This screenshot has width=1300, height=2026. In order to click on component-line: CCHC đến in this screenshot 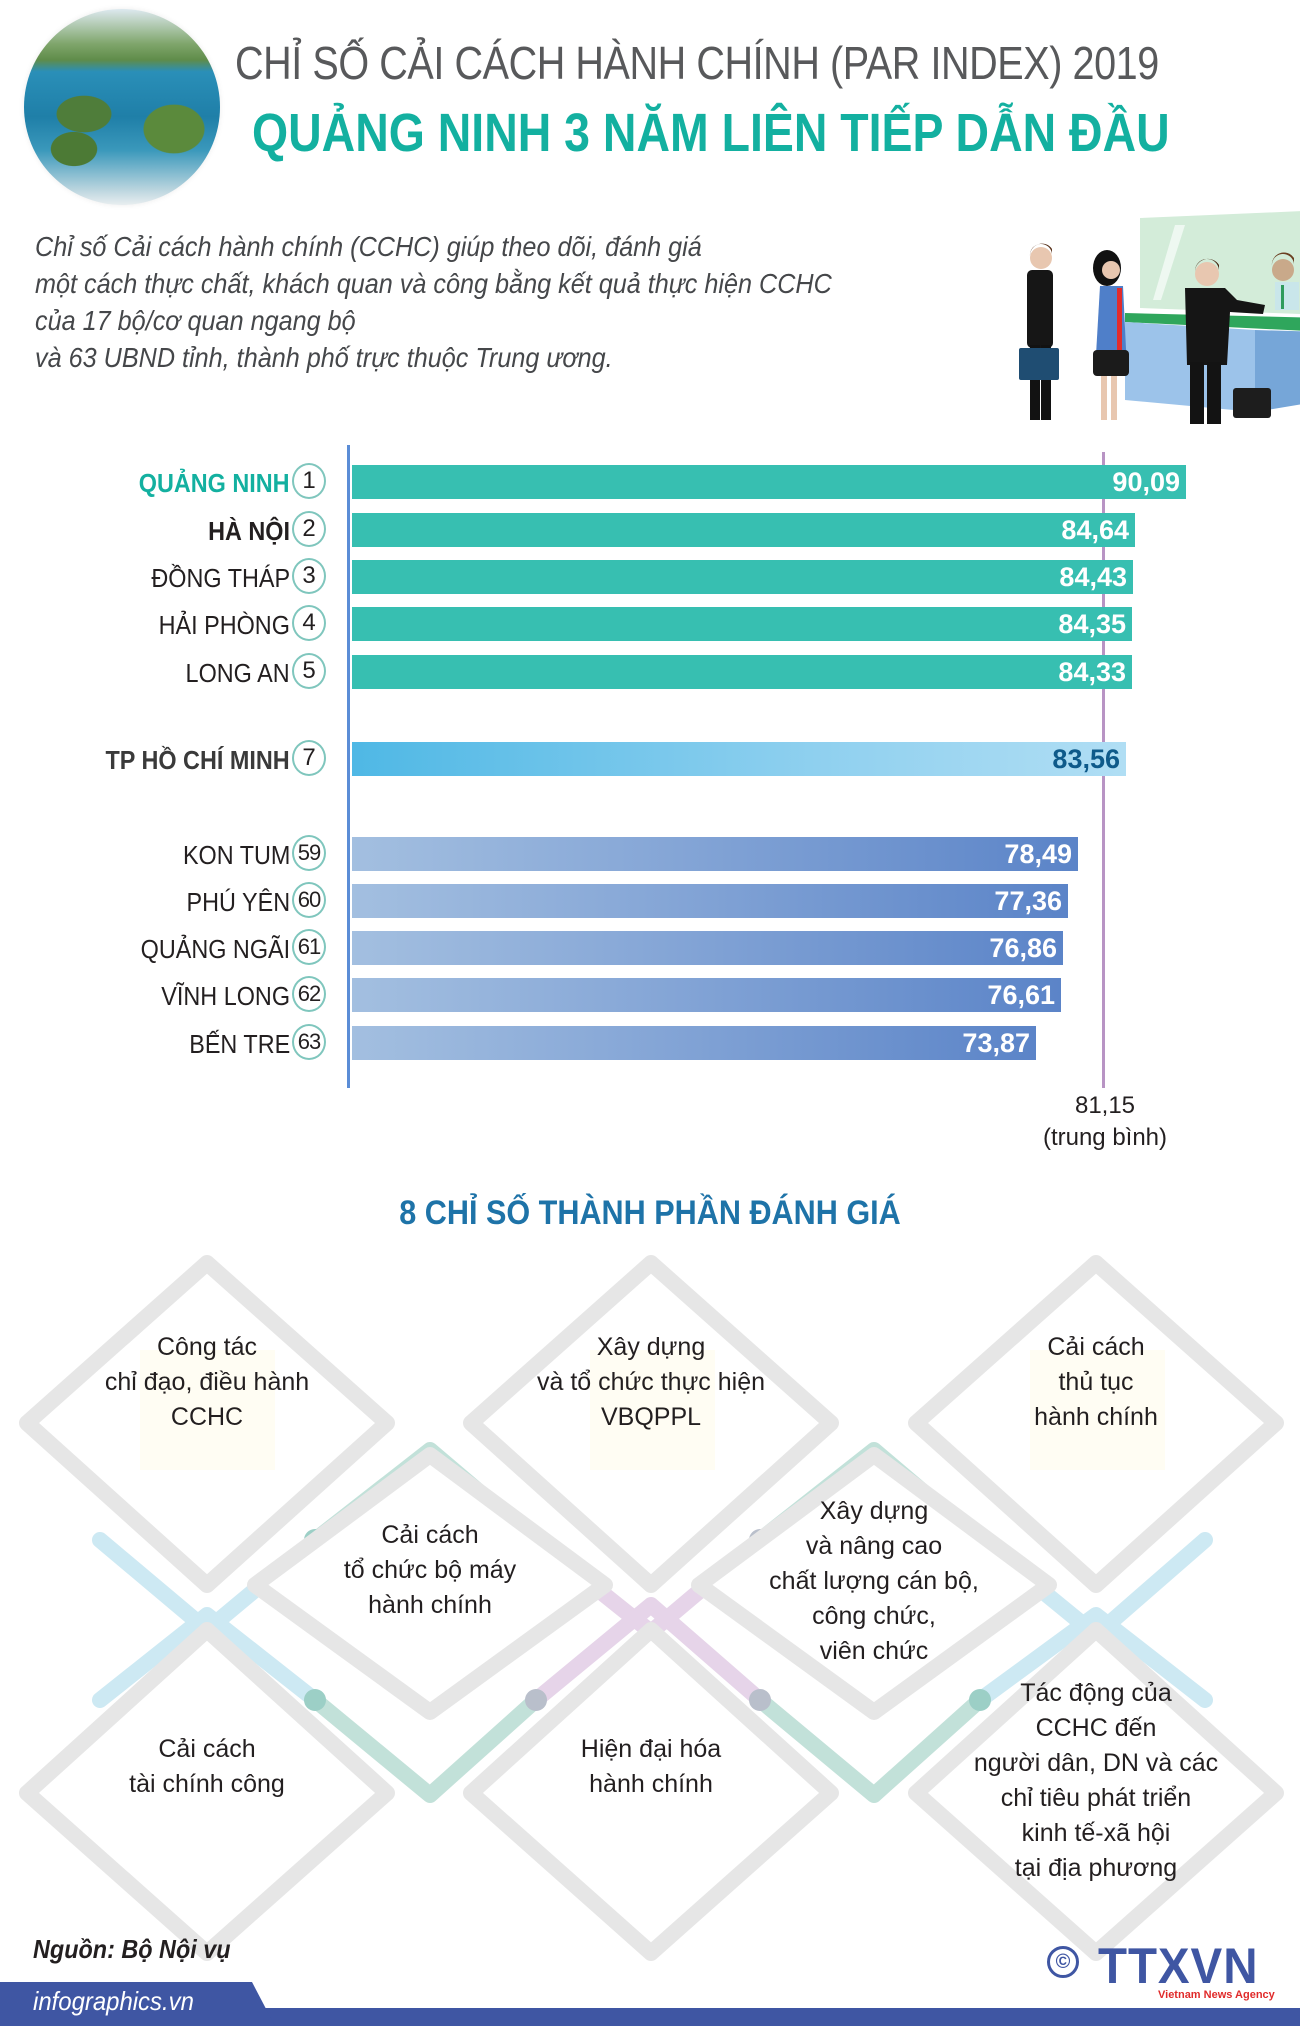, I will do `click(1096, 1728)`.